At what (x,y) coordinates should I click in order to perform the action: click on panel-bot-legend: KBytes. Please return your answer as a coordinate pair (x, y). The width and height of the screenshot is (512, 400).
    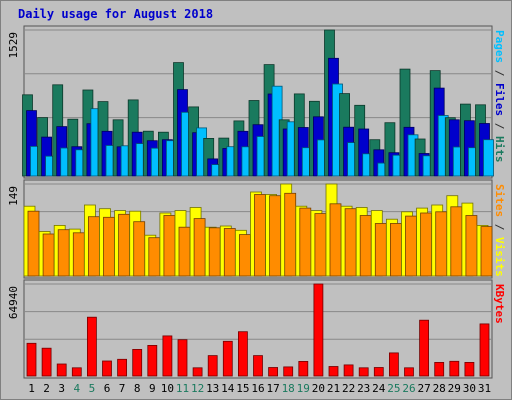
    Looking at the image, I should click on (499, 304).